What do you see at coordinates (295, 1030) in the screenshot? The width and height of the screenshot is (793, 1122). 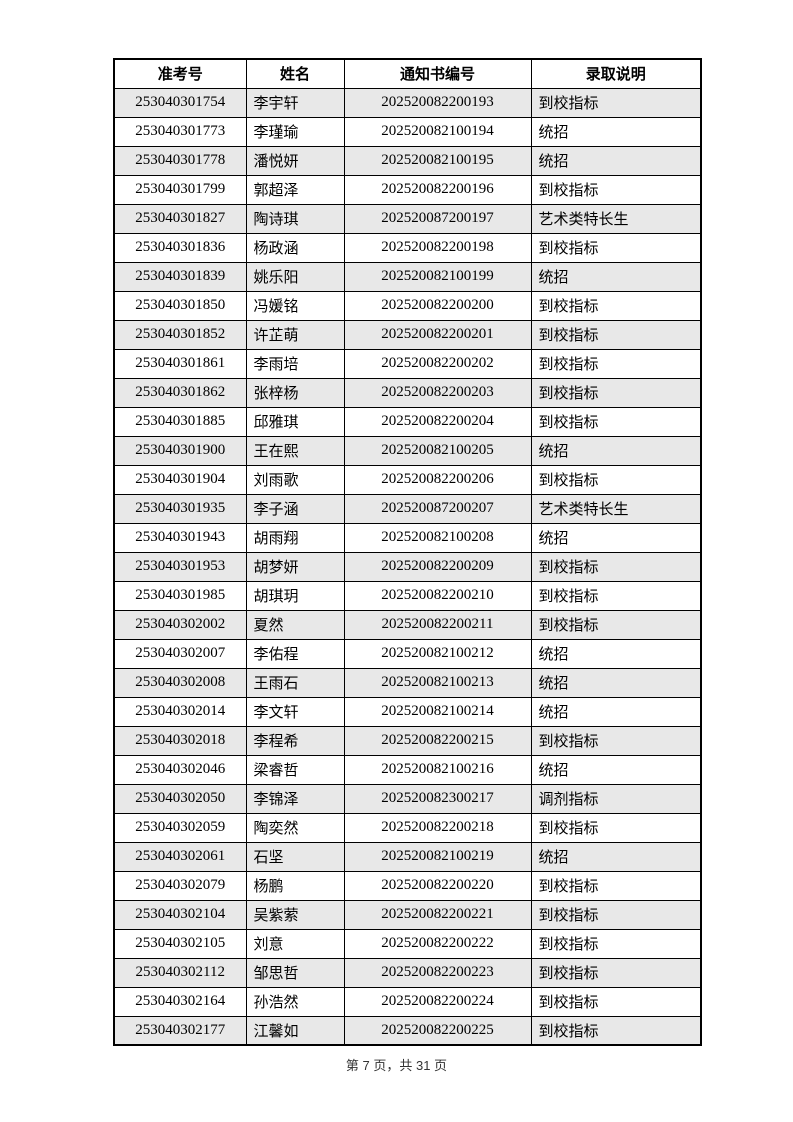 I see `name-cell: 江馨如` at bounding box center [295, 1030].